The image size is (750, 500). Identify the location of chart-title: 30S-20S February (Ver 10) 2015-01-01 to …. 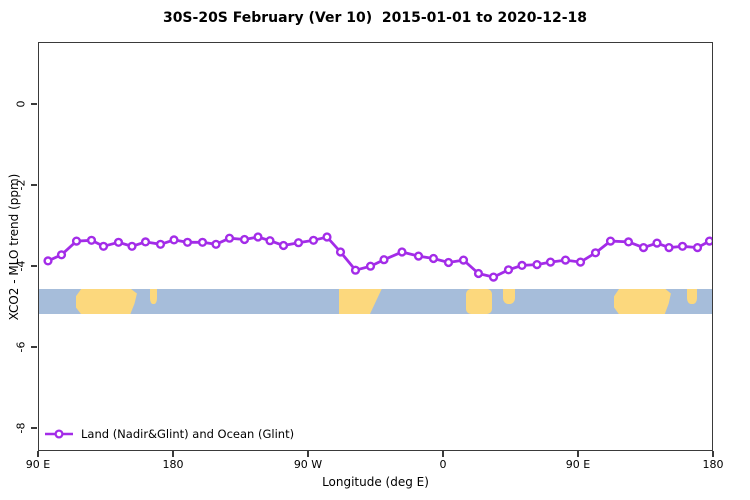
(375, 18).